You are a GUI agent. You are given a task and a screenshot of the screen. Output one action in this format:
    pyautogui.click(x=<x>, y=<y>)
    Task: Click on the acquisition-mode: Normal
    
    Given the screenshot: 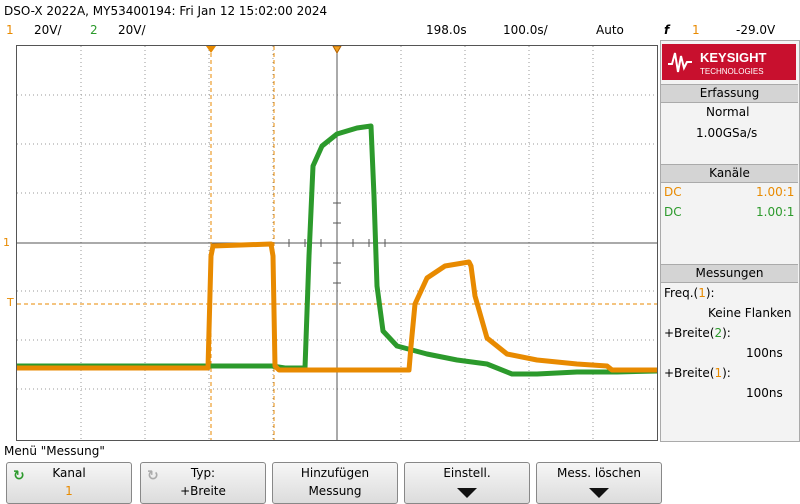 What is the action you would take?
    pyautogui.click(x=728, y=112)
    